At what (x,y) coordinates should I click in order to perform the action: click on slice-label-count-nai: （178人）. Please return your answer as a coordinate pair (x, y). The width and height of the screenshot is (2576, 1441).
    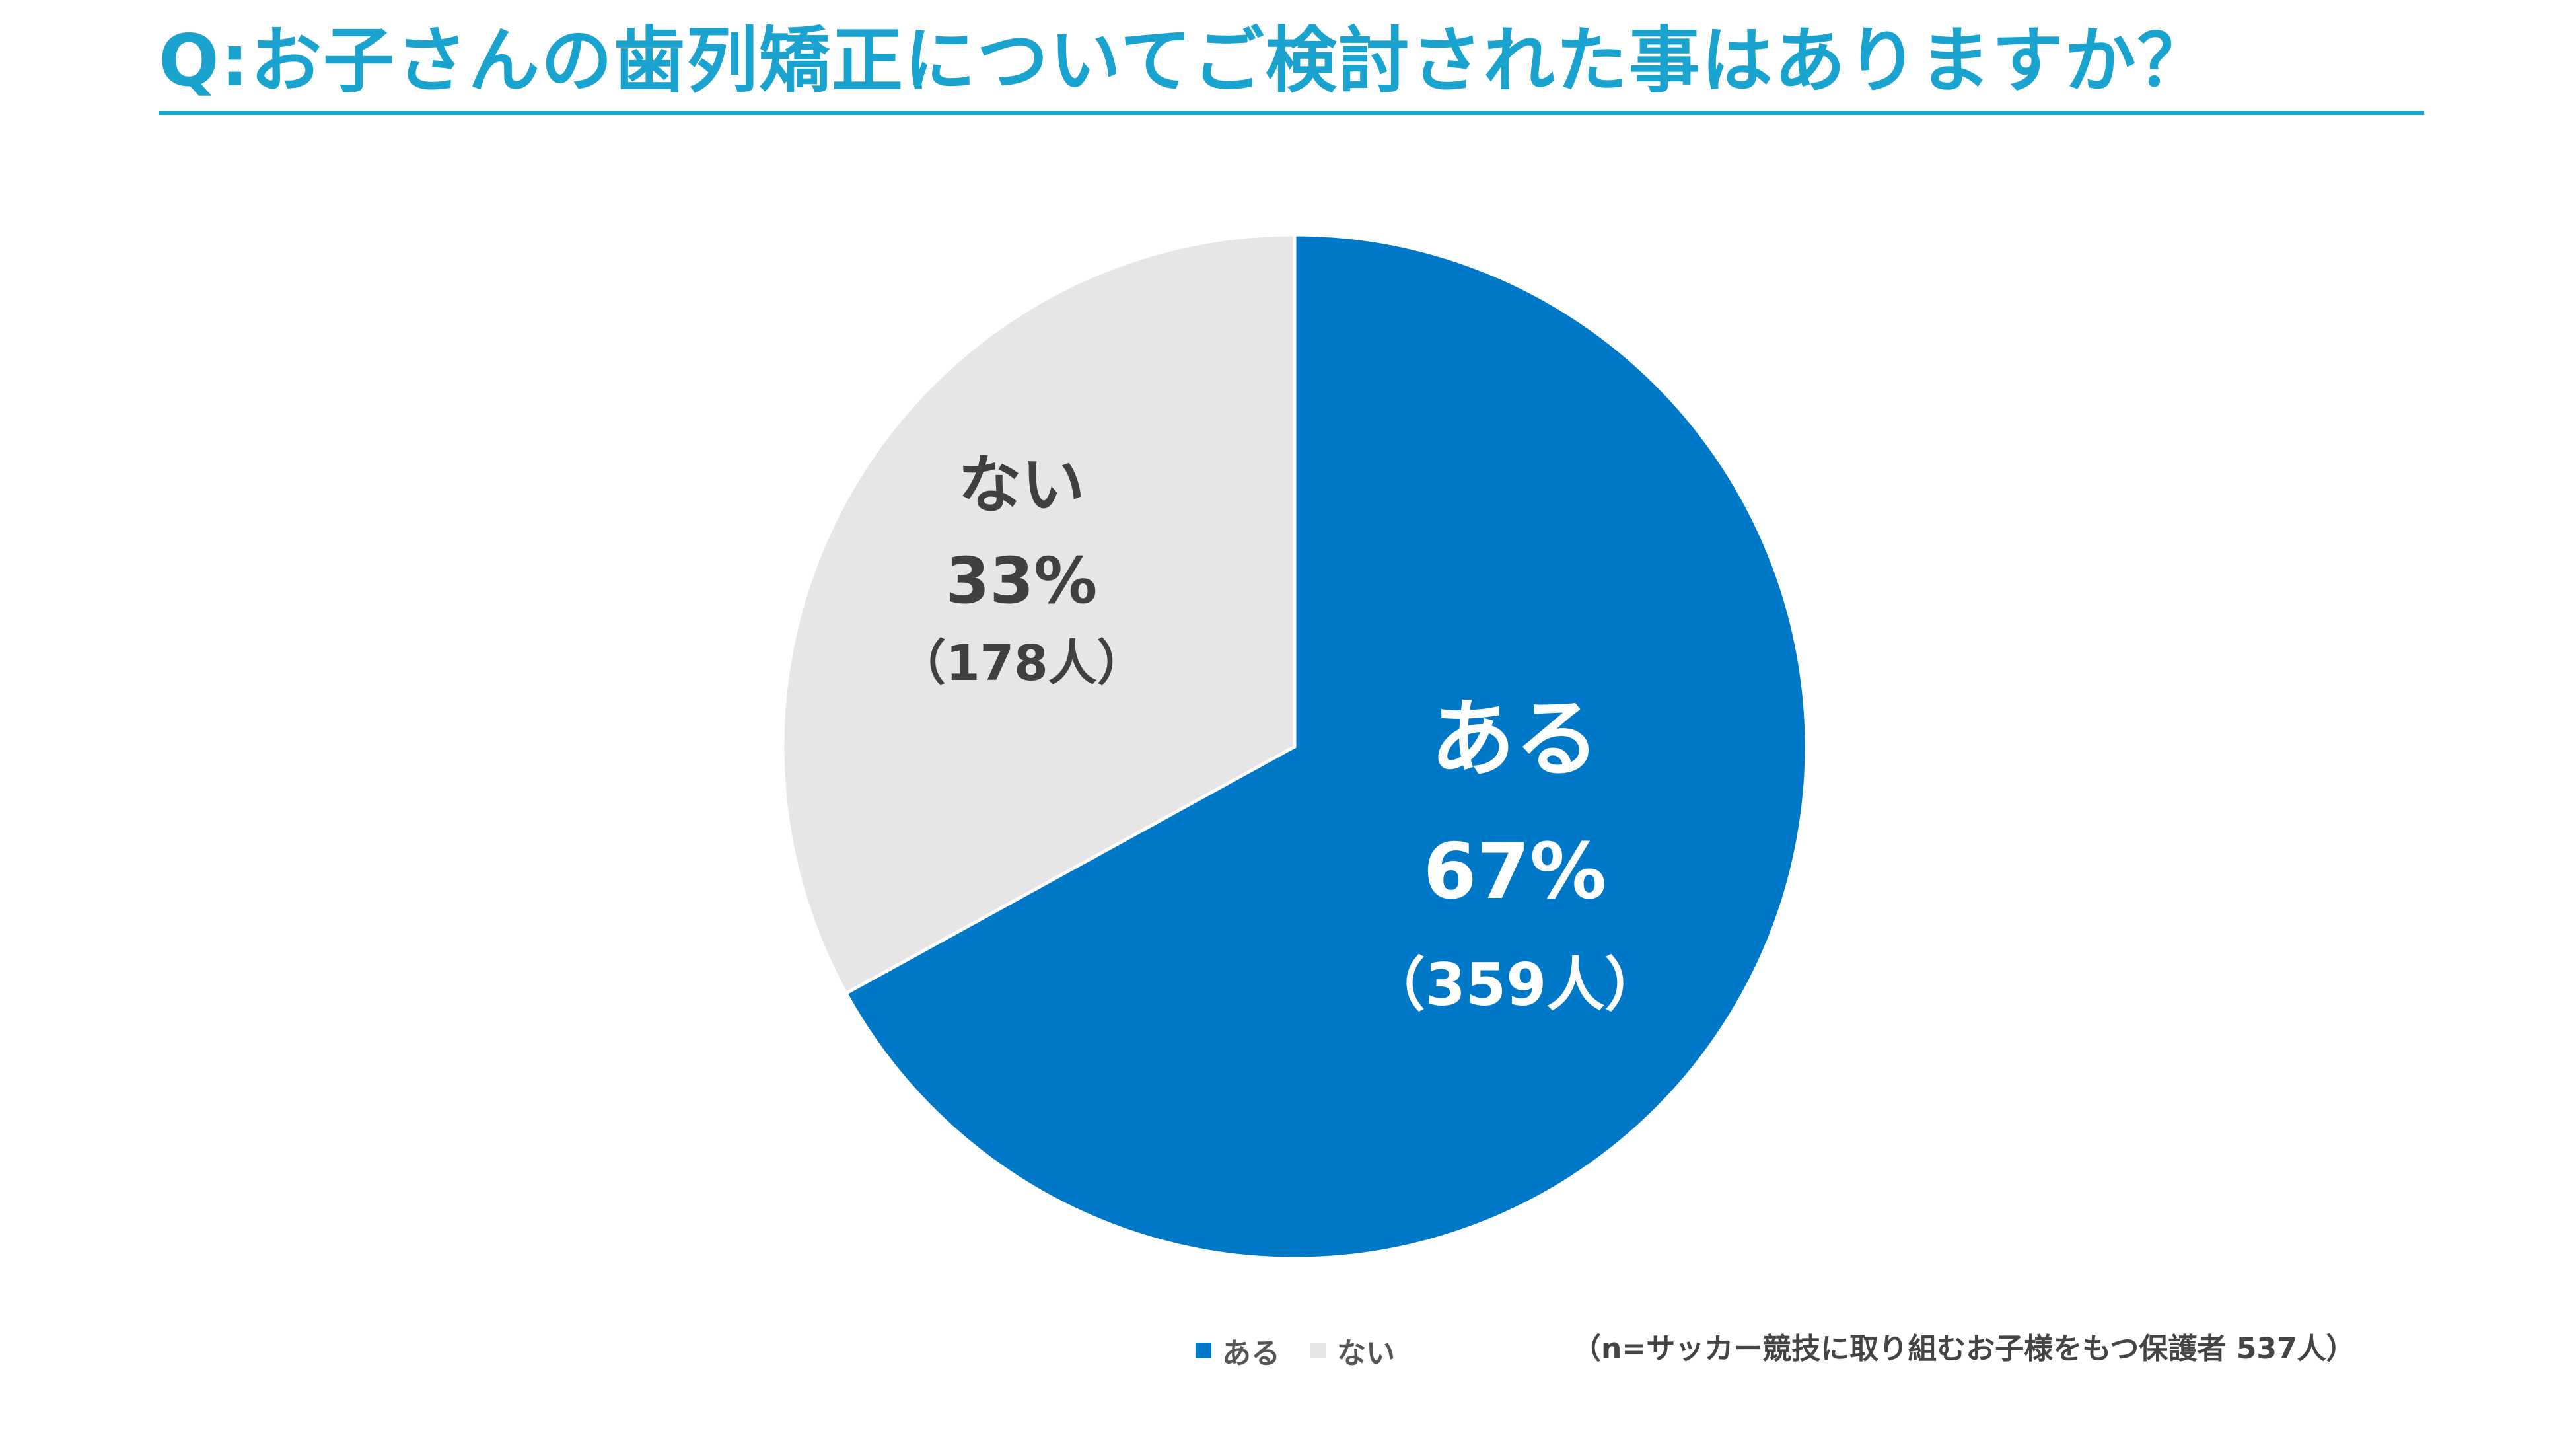
    Looking at the image, I should click on (1021, 663).